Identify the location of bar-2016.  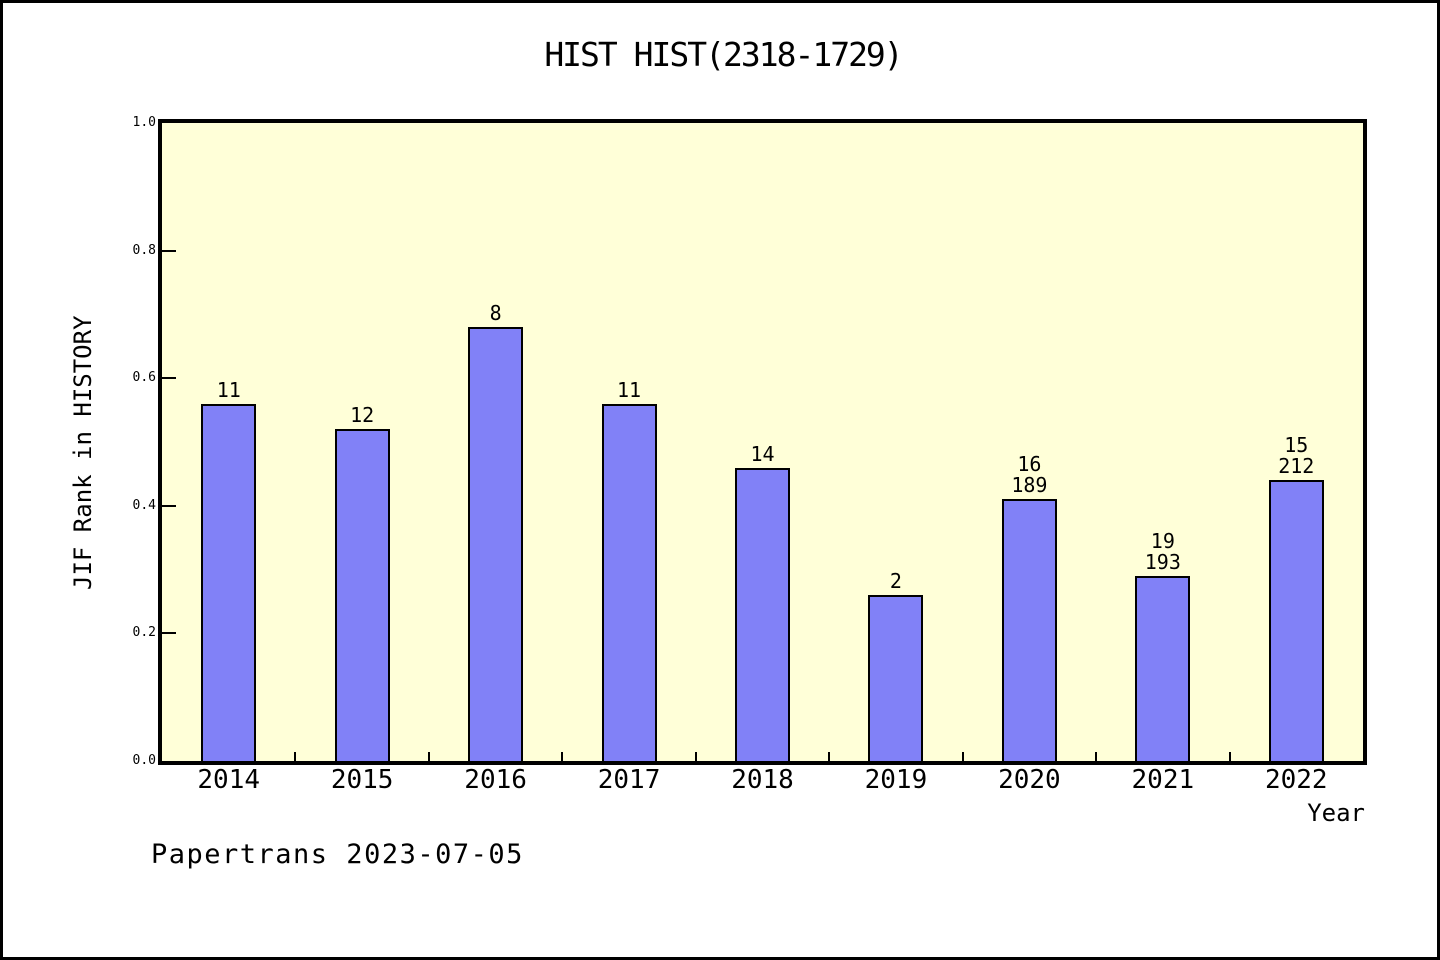
(496, 544).